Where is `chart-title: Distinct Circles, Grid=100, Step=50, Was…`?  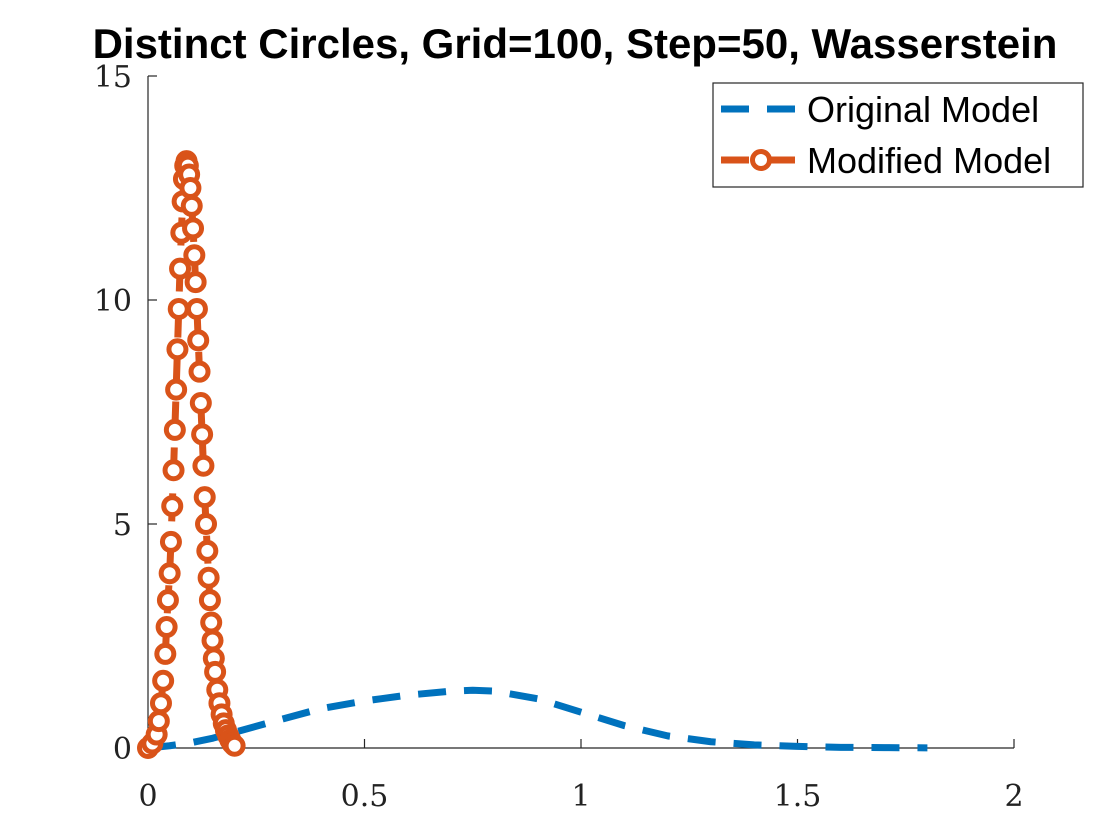
chart-title: Distinct Circles, Grid=100, Step=50, Was… is located at coordinates (575, 43).